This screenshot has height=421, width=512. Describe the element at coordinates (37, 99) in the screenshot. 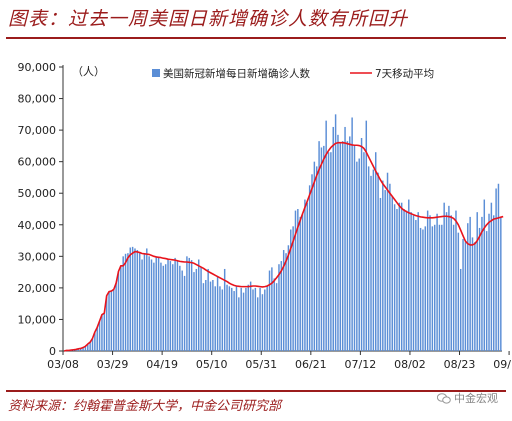

I see `y-tick-label: 80,000` at that location.